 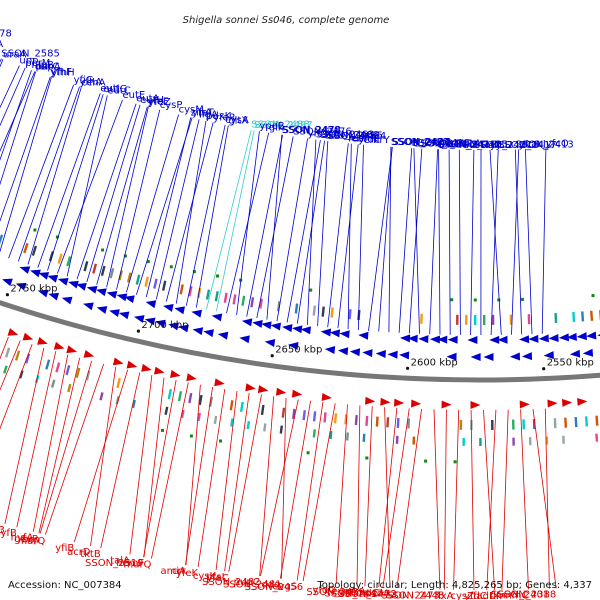 What do you see at coordinates (345, 135) in the screenshot?
I see `gene-label: SSON_2463` at bounding box center [345, 135].